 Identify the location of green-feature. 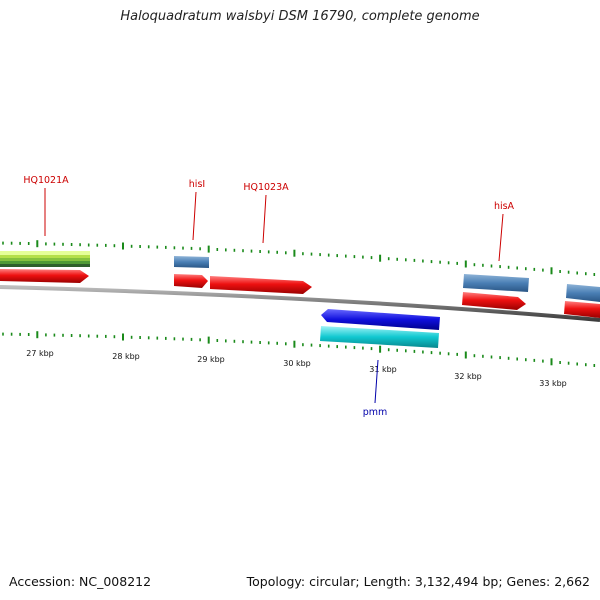
(45, 259).